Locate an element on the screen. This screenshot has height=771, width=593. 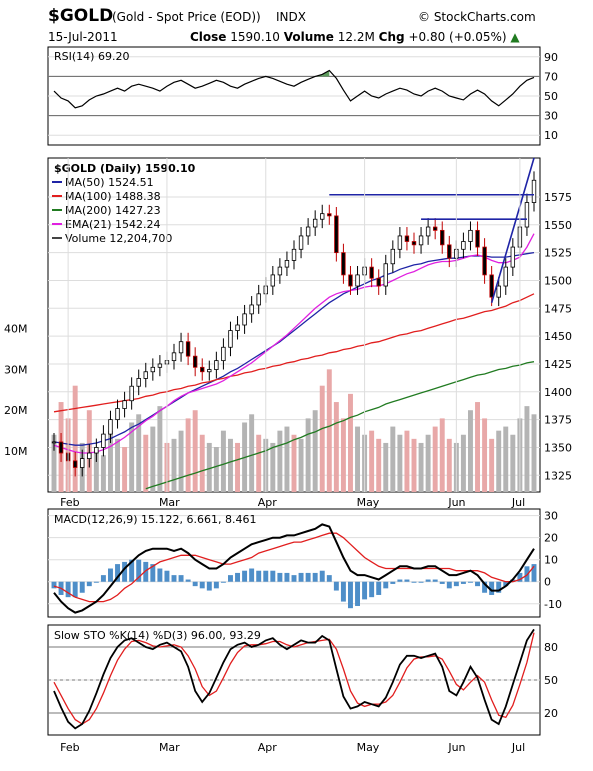
macd-y-tick: 10 is located at coordinates (551, 560).